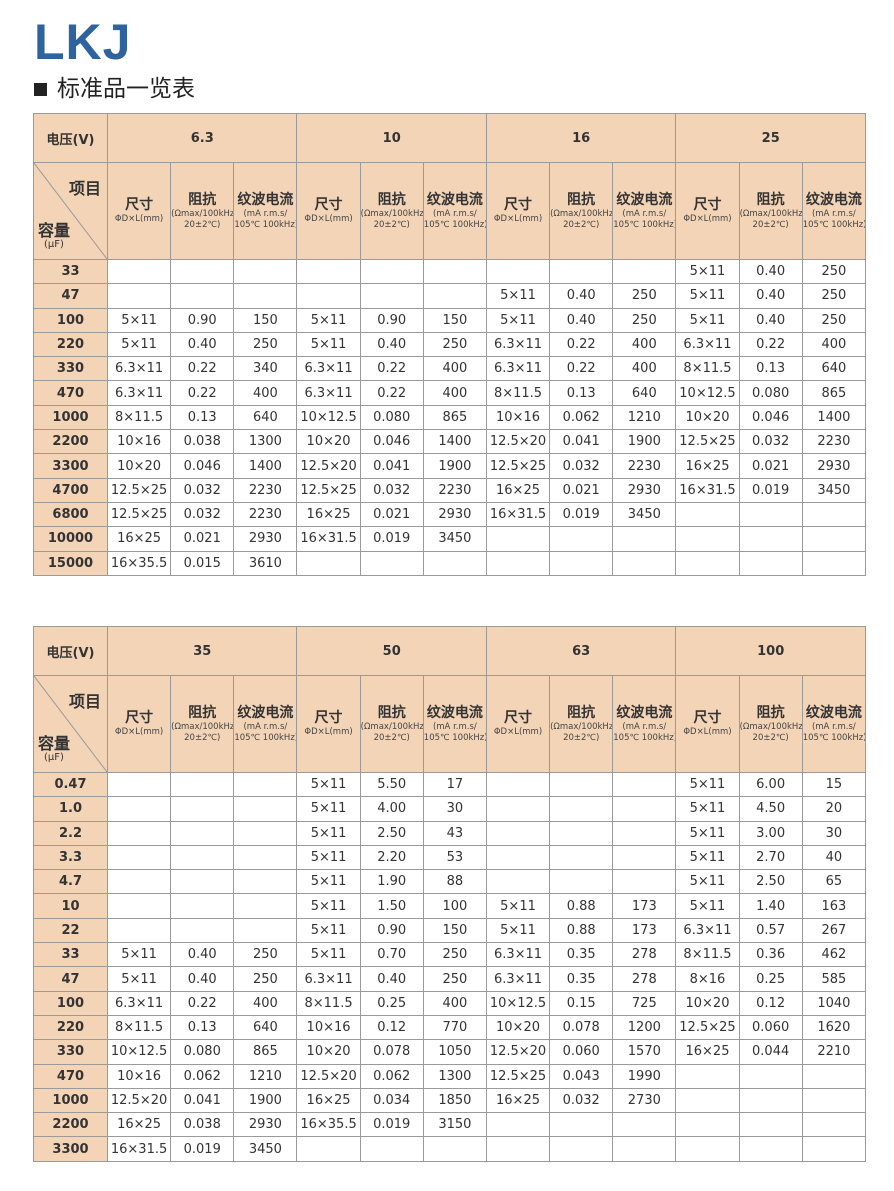  Describe the element at coordinates (449, 138) in the screenshot. I see `voltage-header-row: 电压(V) 6.3 10 16 25` at that location.